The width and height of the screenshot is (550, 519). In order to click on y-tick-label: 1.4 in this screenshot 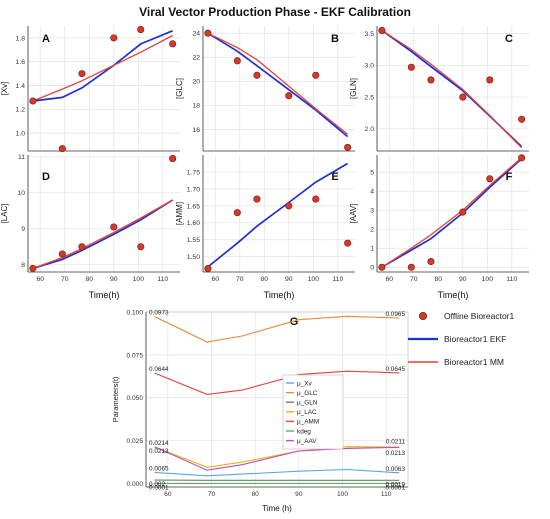, I will do `click(21, 86)`.